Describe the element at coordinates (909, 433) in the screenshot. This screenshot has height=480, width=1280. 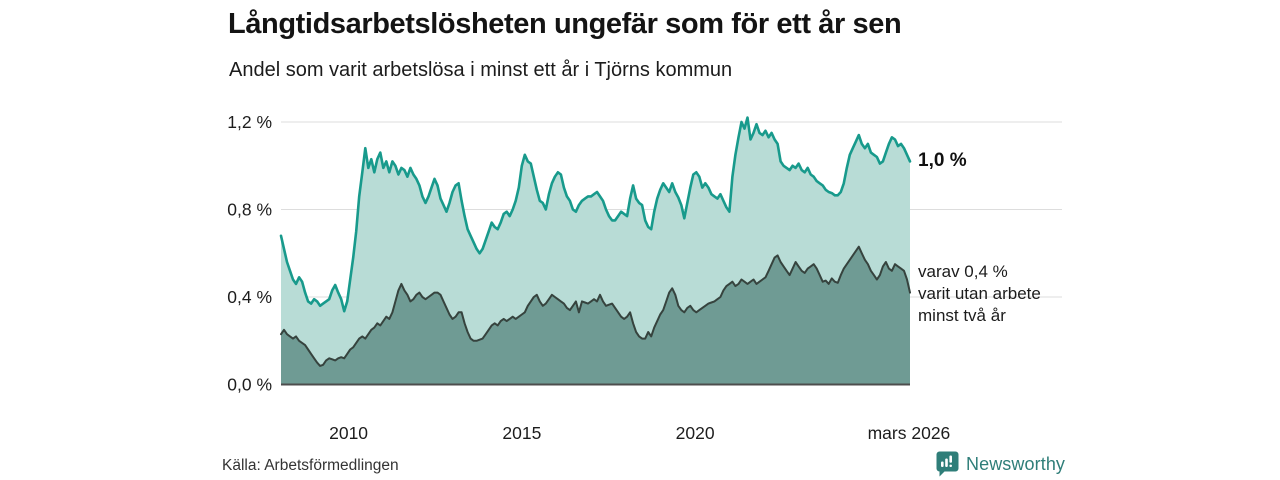
I see `x-tick-label: mars 2026` at that location.